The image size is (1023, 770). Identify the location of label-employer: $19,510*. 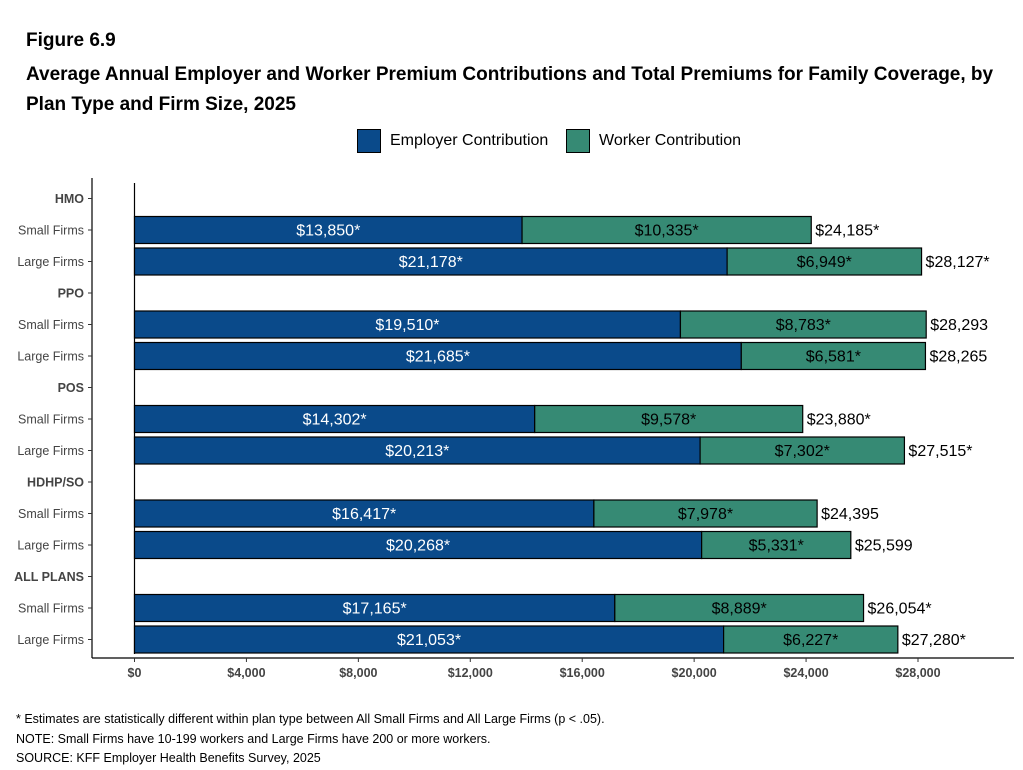
(407, 325).